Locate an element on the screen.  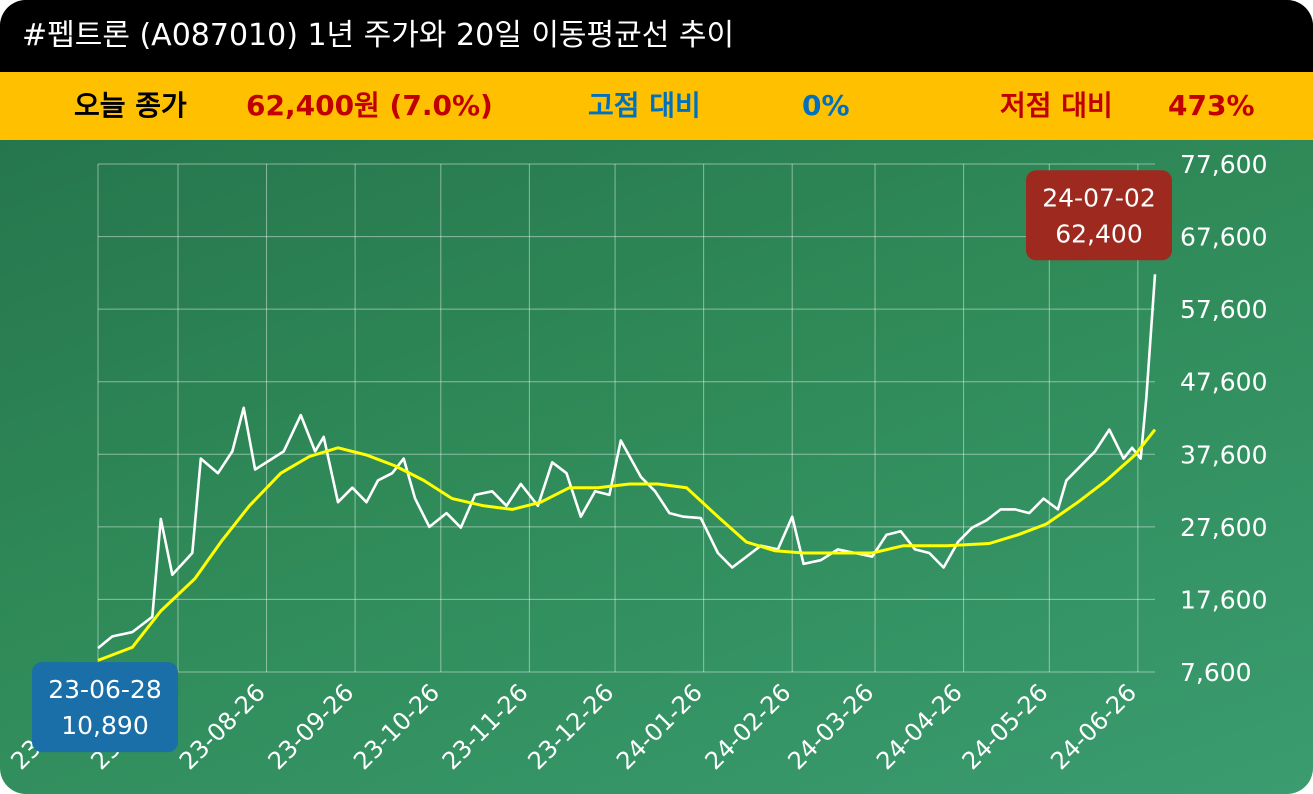
low-compare-label: 저점 대비 is located at coordinates (1056, 105).